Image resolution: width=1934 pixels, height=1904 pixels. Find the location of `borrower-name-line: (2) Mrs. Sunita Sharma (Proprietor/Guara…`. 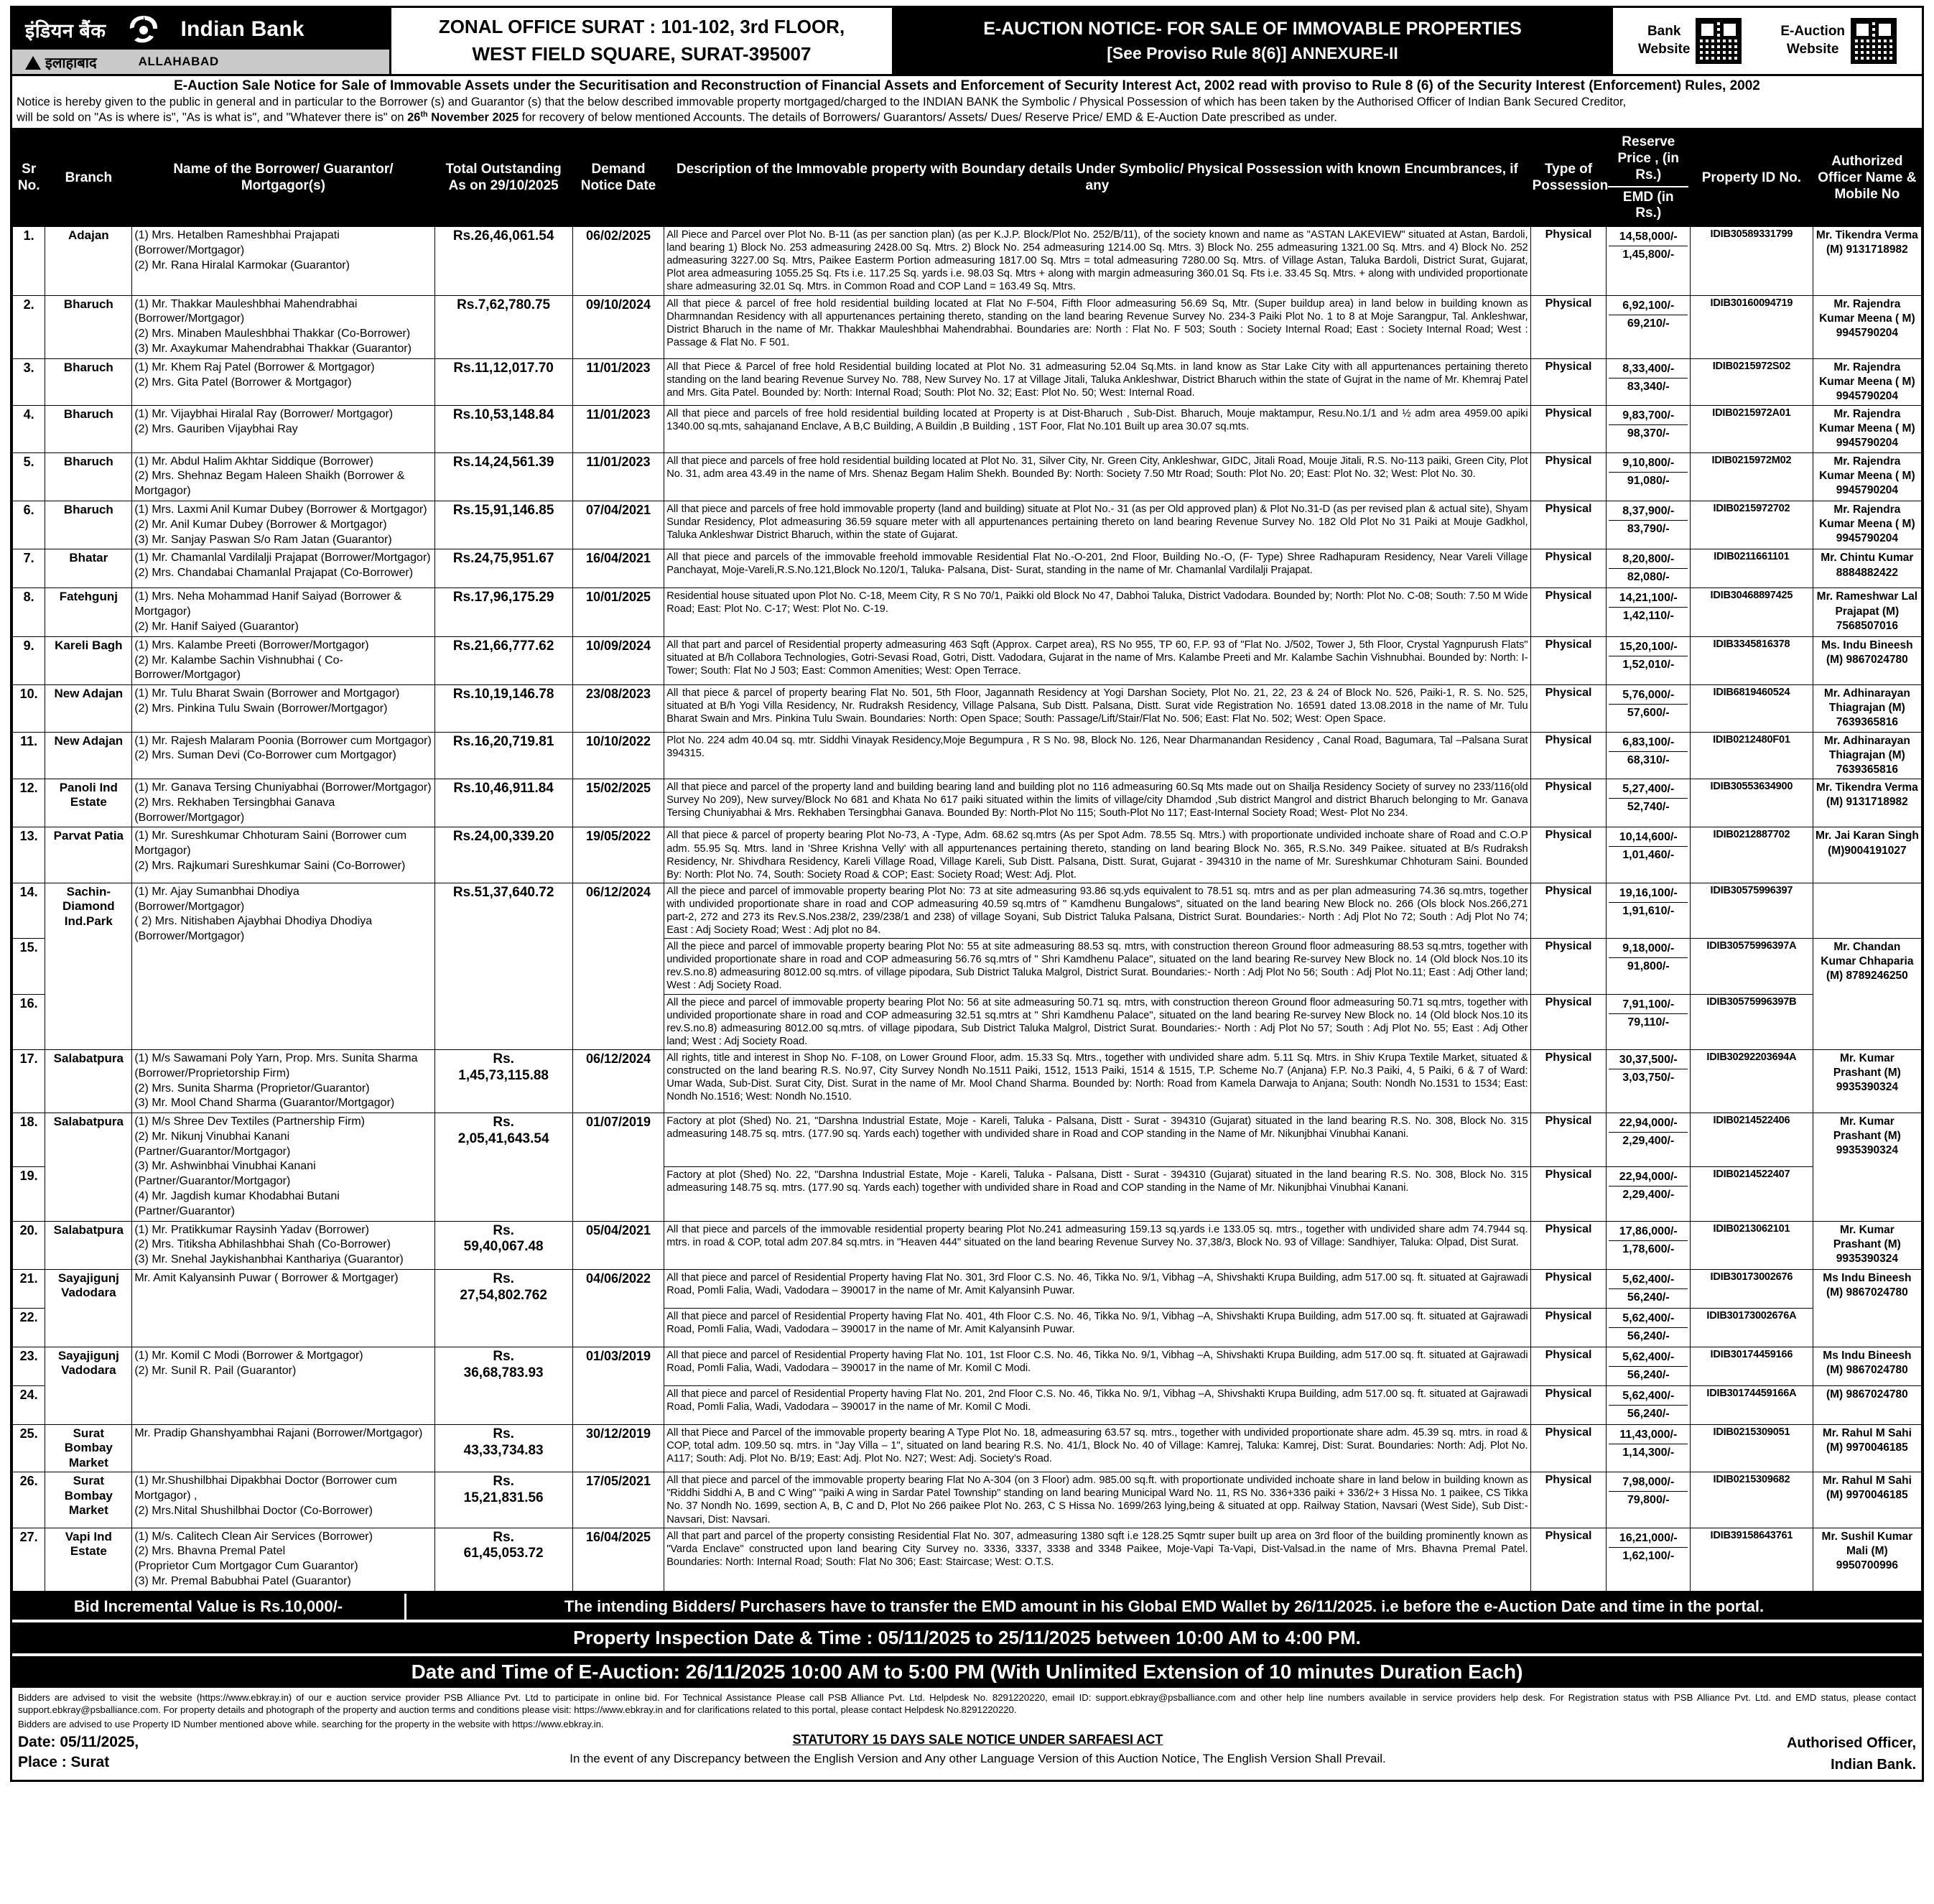

borrower-name-line: (2) Mrs. Sunita Sharma (Proprietor/Guara… is located at coordinates (252, 1088).